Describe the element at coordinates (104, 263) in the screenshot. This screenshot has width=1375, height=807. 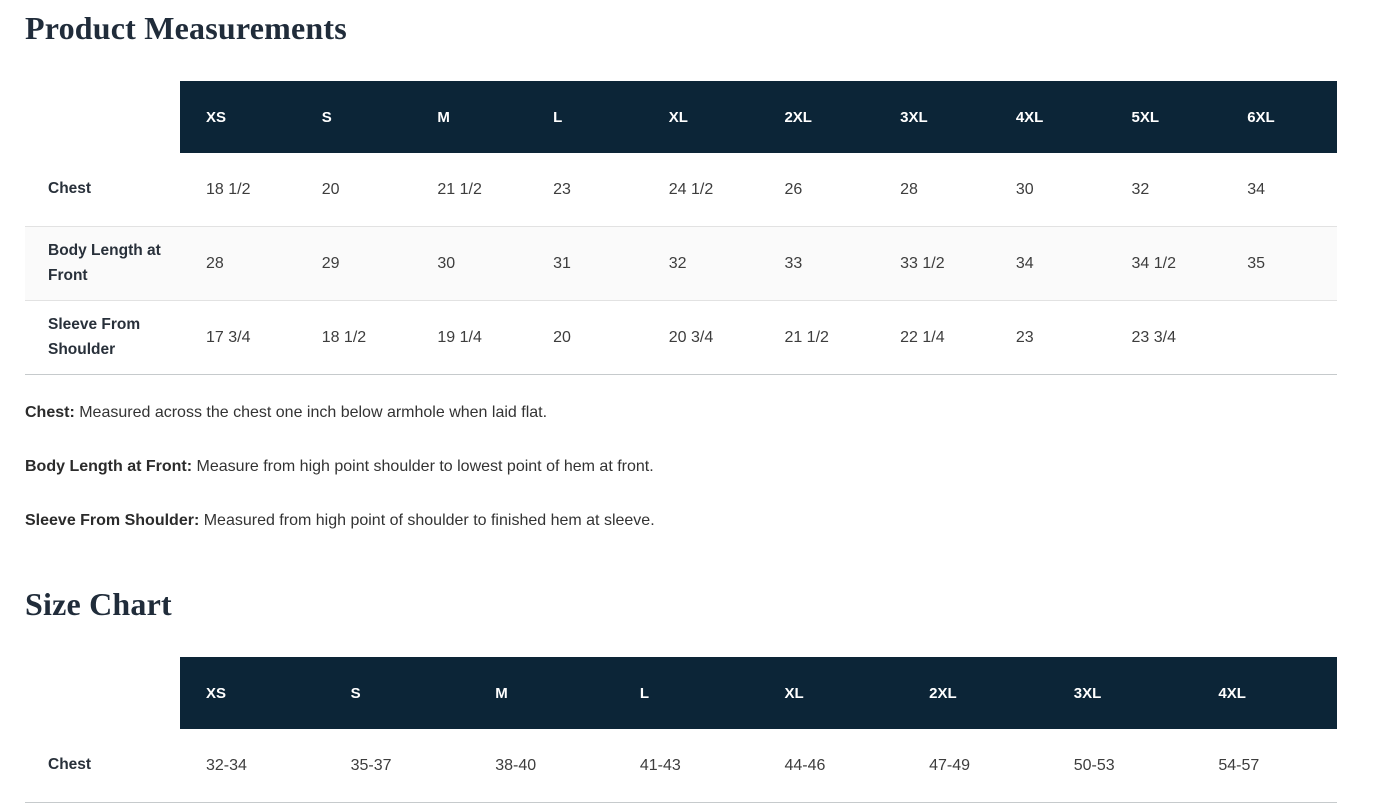
I see `measurement-row-label: Body Length at Front` at that location.